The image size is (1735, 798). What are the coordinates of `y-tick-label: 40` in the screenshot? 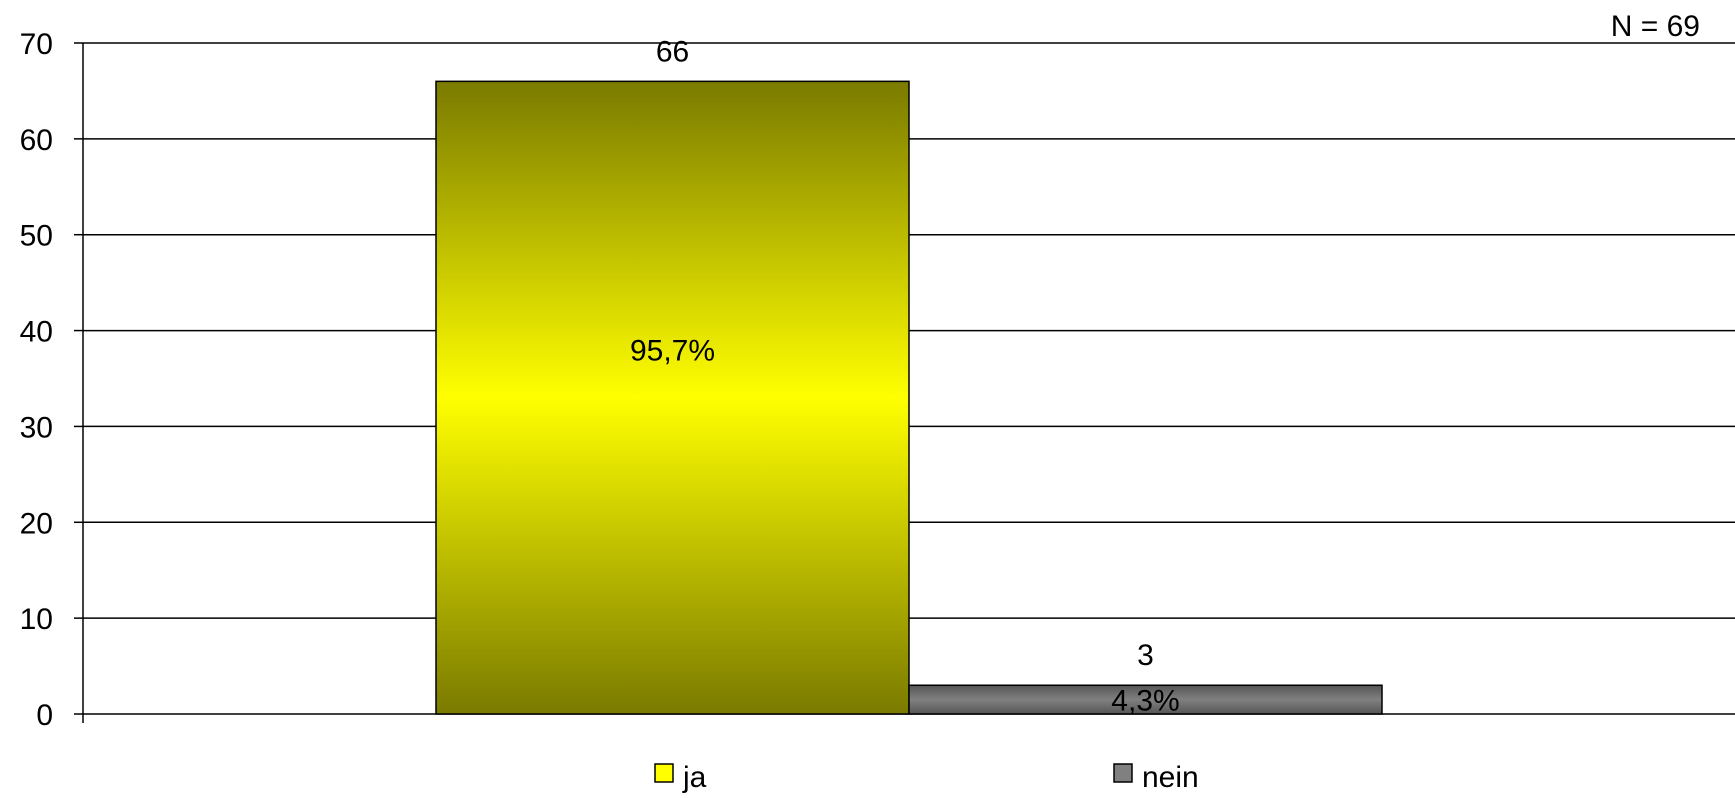 It's located at (36, 332).